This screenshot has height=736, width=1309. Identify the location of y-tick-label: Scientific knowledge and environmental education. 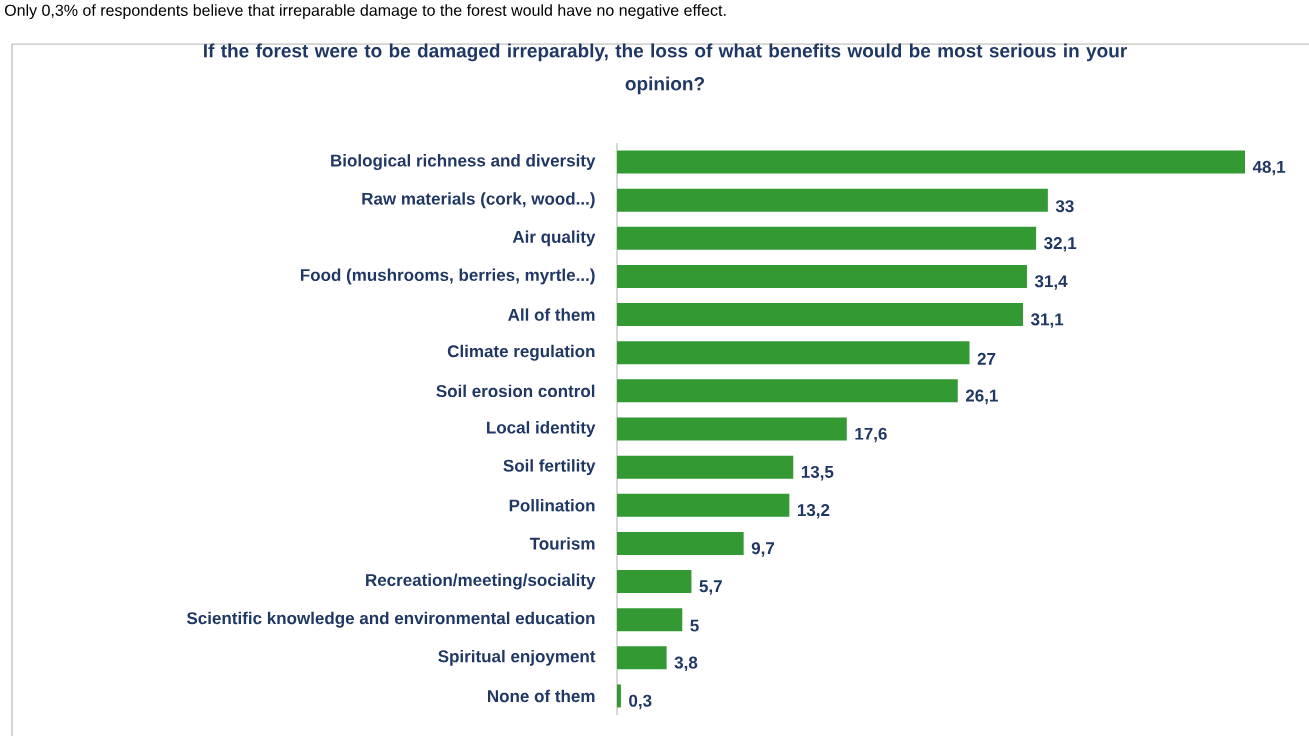
(390, 619).